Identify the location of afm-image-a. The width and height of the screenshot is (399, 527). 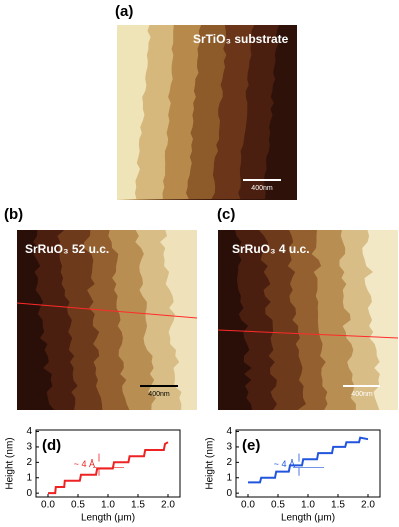
(207, 112).